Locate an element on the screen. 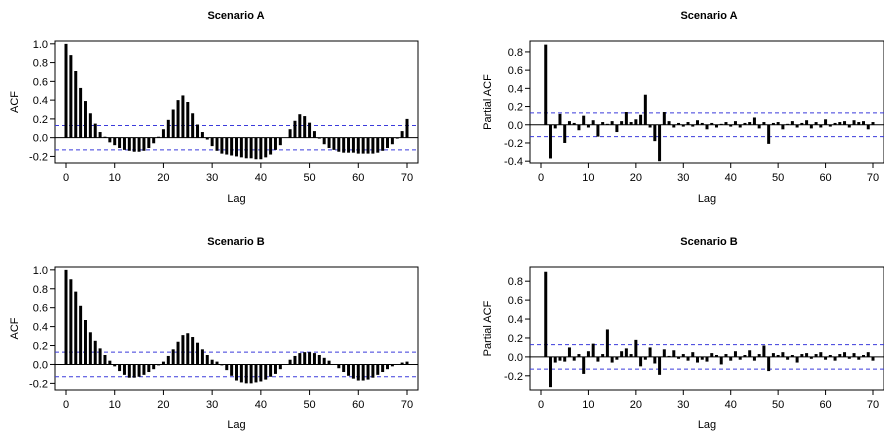 Image resolution: width=884 pixels, height=432 pixels. y-tick-label: -0.4 is located at coordinates (513, 162).